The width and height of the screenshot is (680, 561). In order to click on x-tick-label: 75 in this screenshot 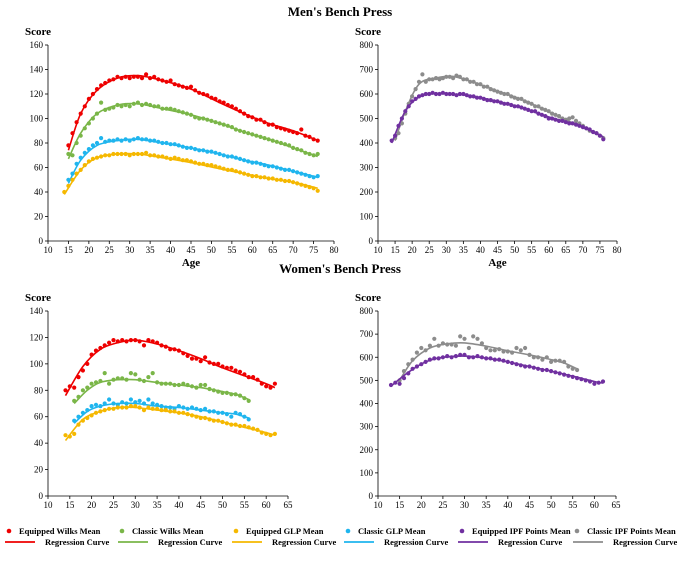, I will do `click(314, 250)`.